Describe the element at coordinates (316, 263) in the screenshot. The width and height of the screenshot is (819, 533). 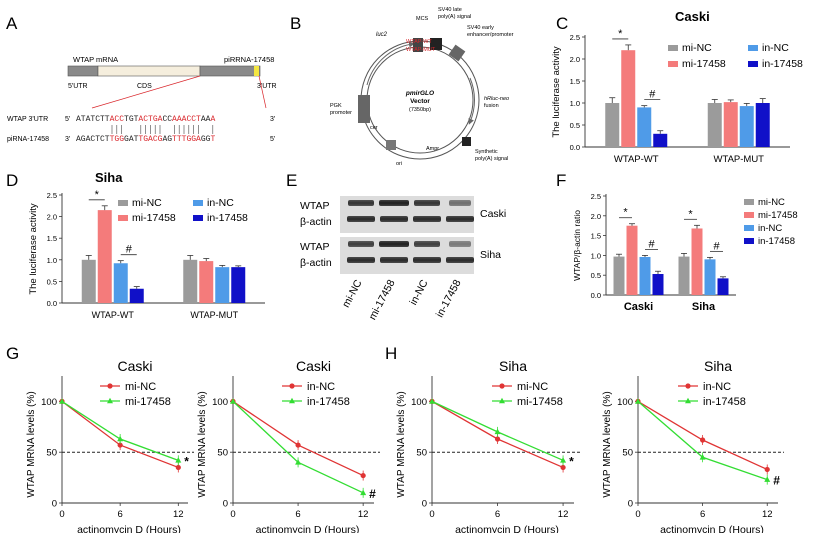
I see `siha-actin-row-label: β-actin` at that location.